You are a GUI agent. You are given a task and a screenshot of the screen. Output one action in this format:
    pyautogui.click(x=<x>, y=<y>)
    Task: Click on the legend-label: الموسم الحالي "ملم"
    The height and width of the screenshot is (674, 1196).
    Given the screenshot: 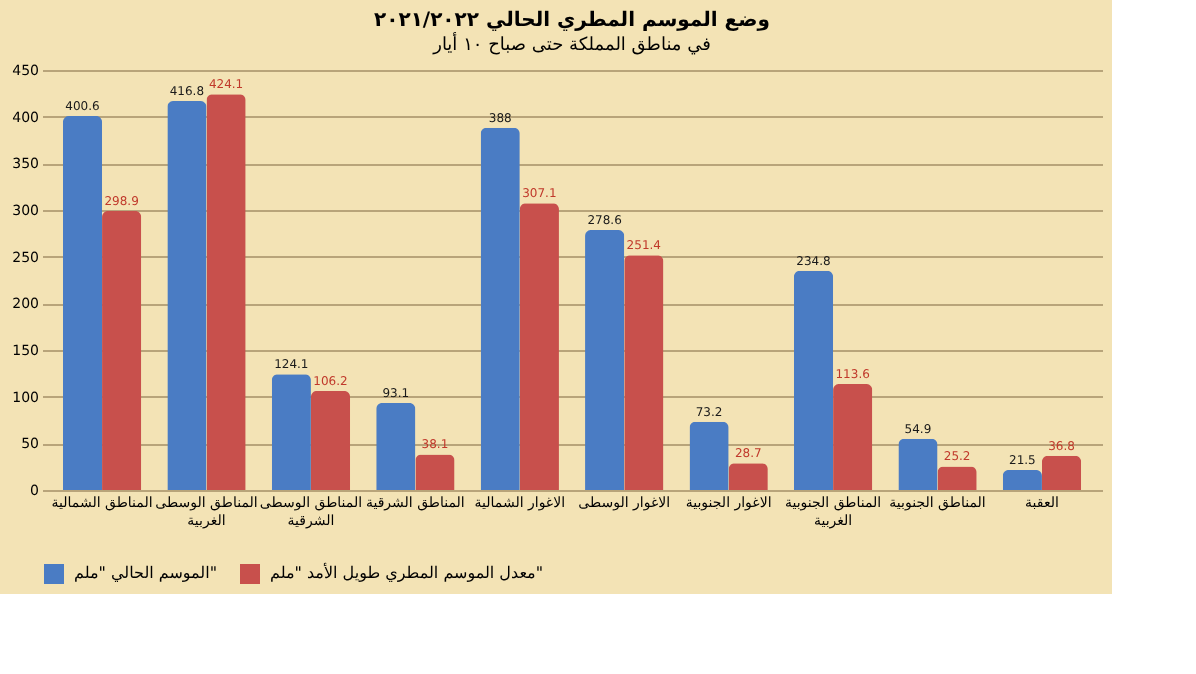 What is the action you would take?
    pyautogui.click(x=146, y=573)
    